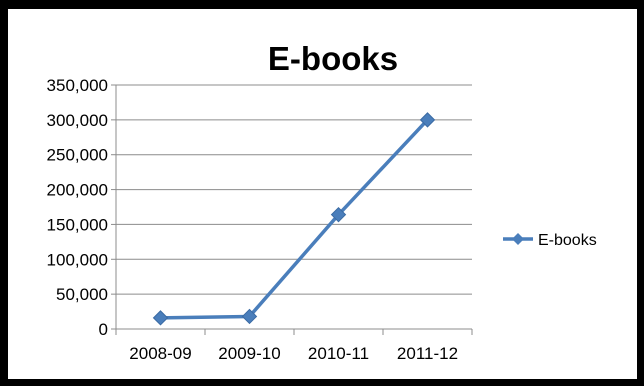 The width and height of the screenshot is (644, 386). Describe the element at coordinates (77, 224) in the screenshot. I see `y-tick-label: 150,000` at that location.